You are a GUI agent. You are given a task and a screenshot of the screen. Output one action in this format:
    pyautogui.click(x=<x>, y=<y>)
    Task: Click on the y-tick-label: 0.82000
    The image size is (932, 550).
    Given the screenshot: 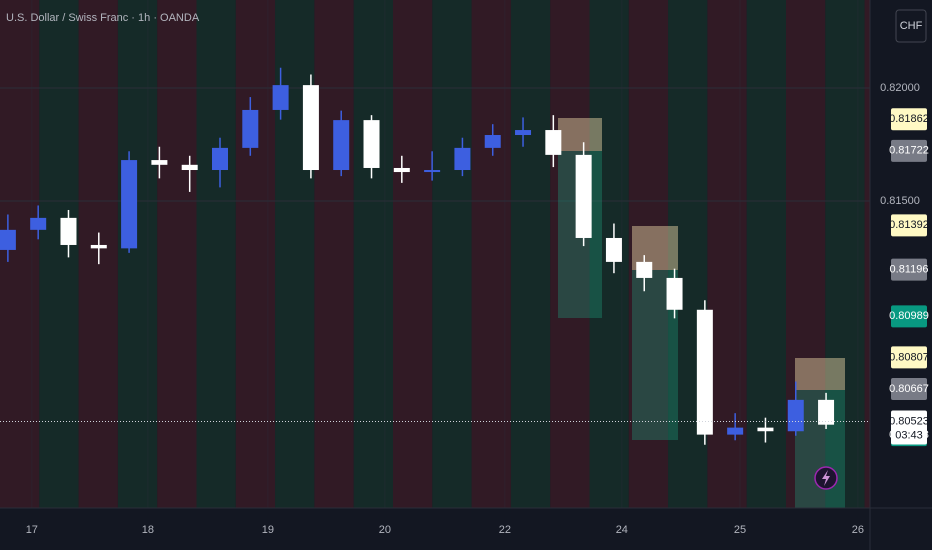 What is the action you would take?
    pyautogui.click(x=900, y=88)
    